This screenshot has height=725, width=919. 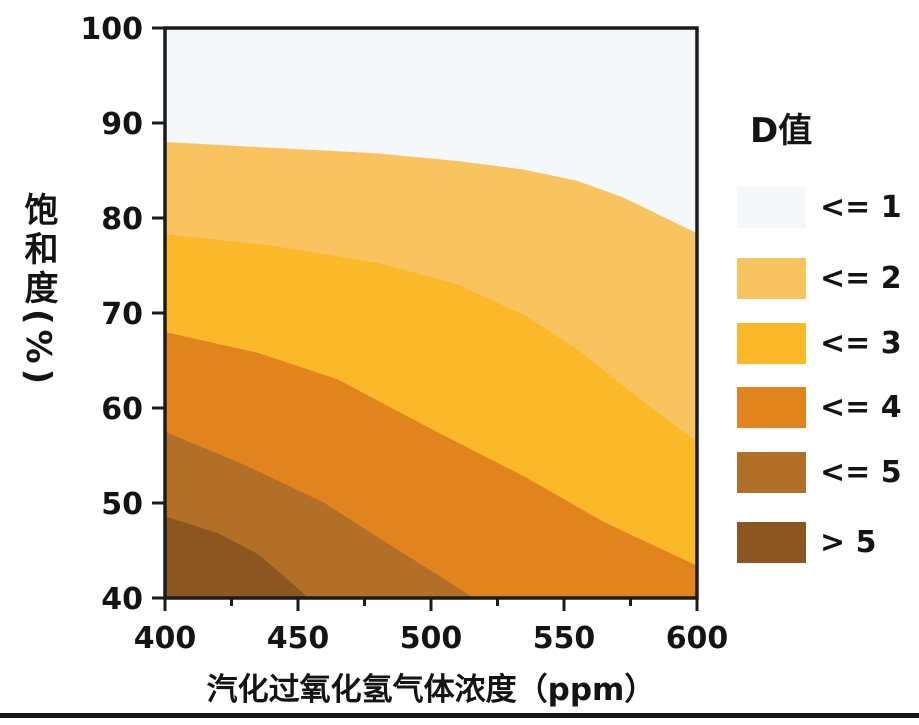 I want to click on legend-label: <= 5, so click(x=861, y=472).